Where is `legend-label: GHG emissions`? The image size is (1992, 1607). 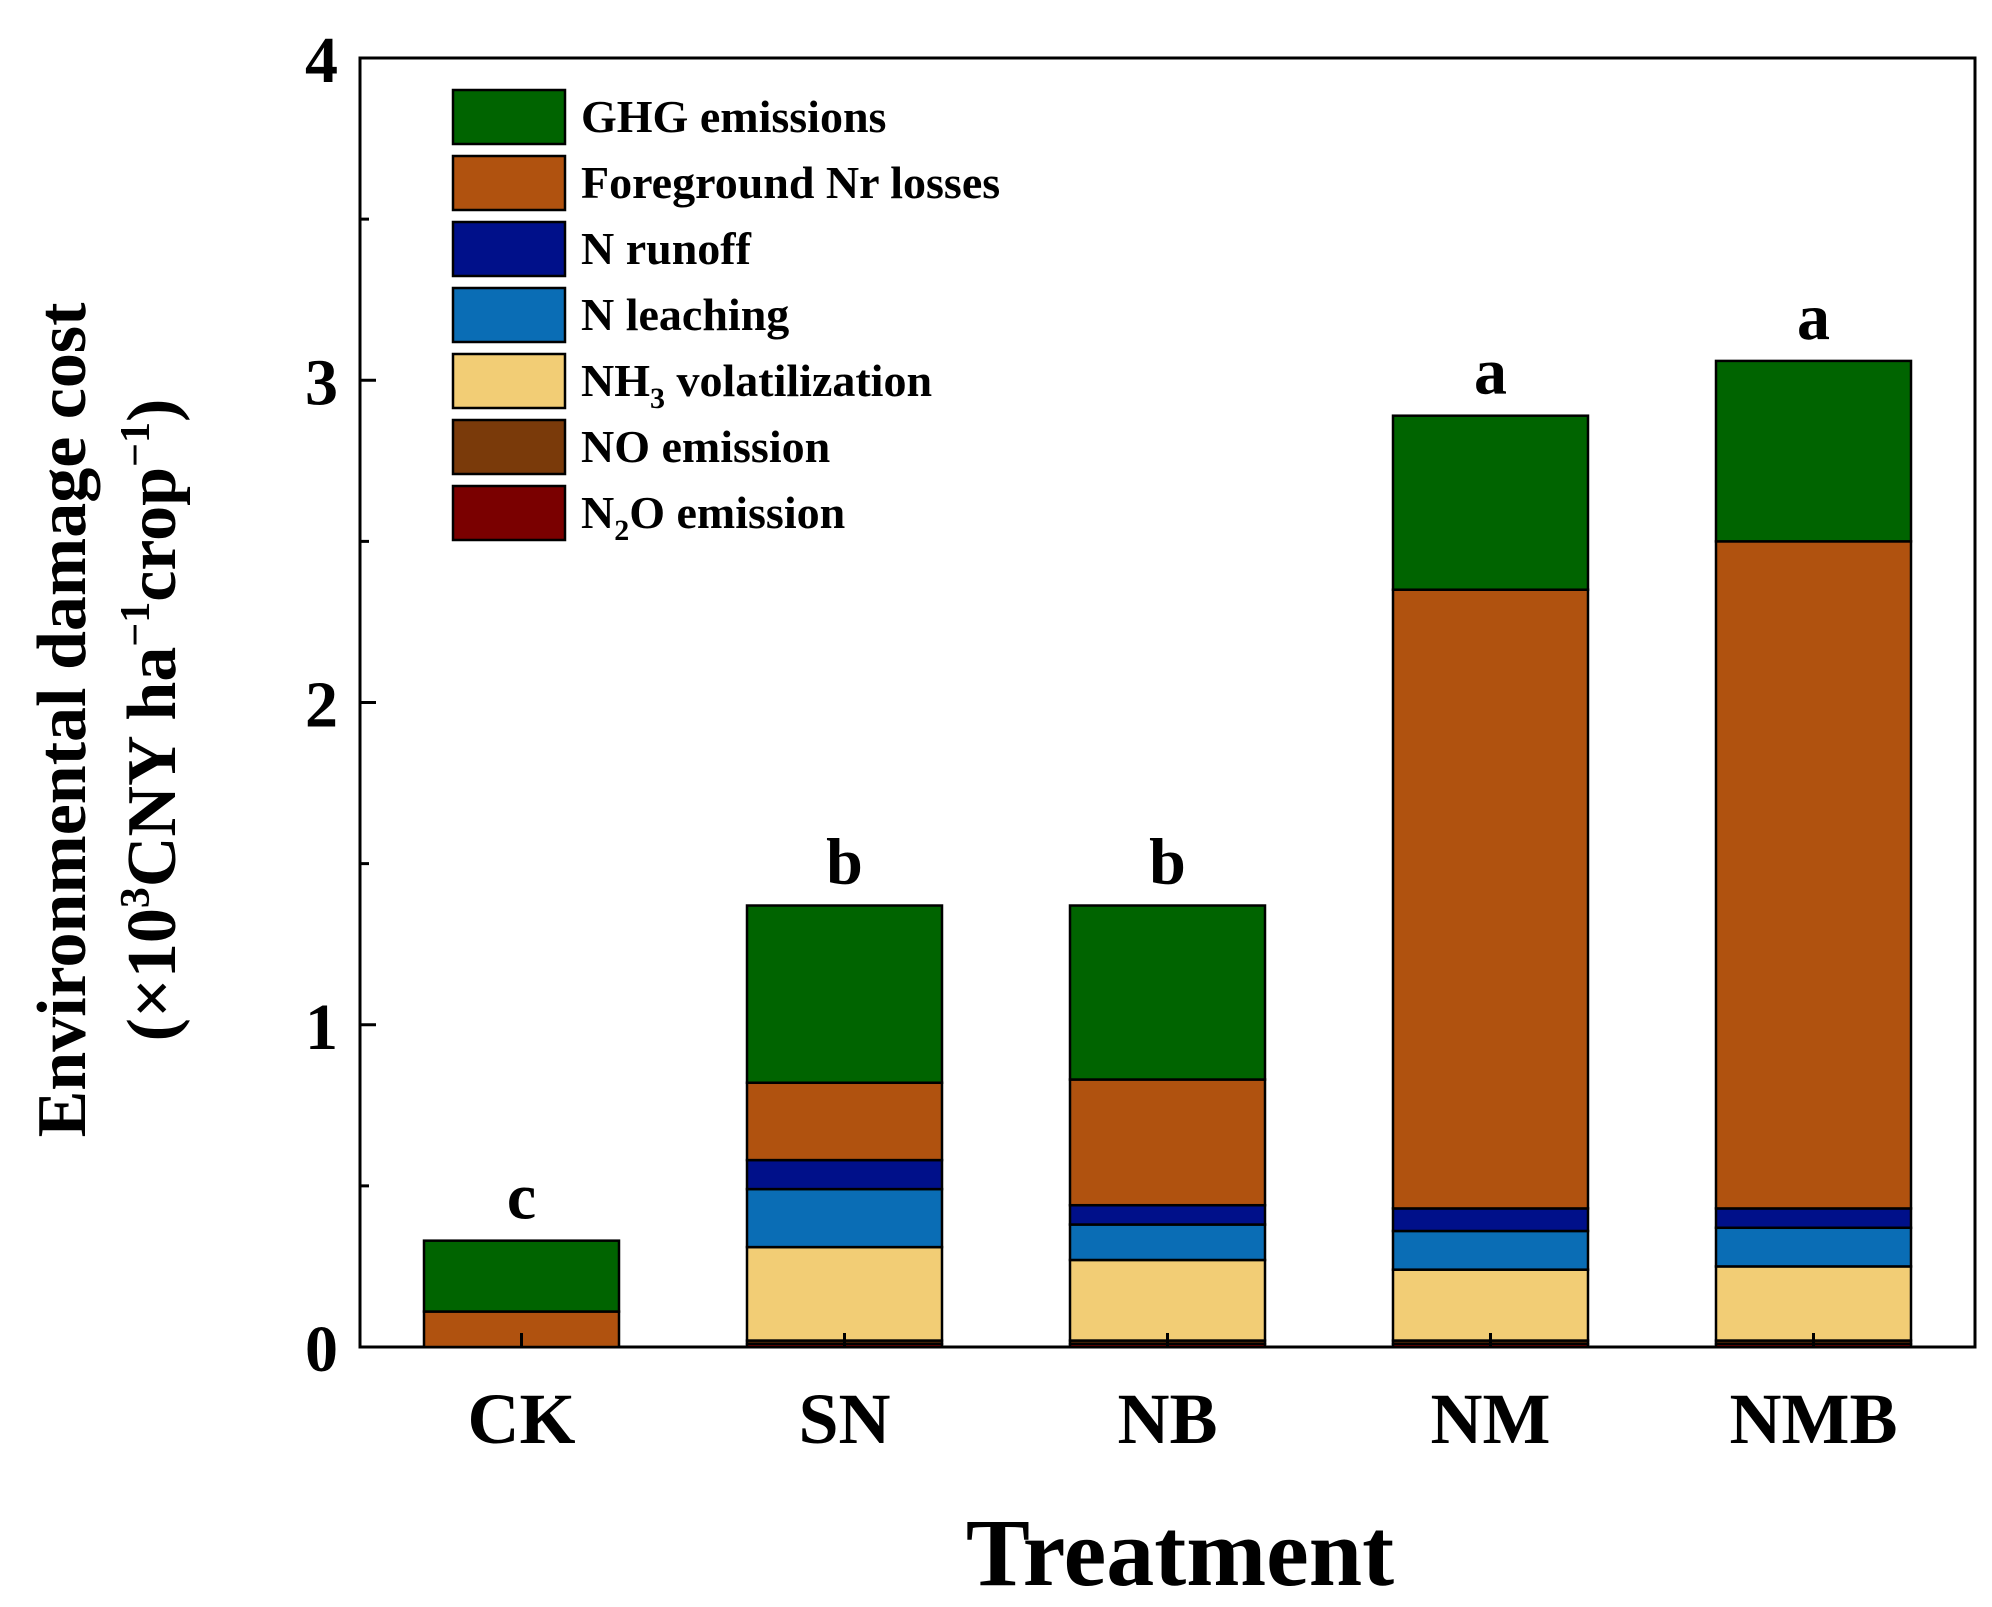 legend-label: GHG emissions is located at coordinates (733, 116).